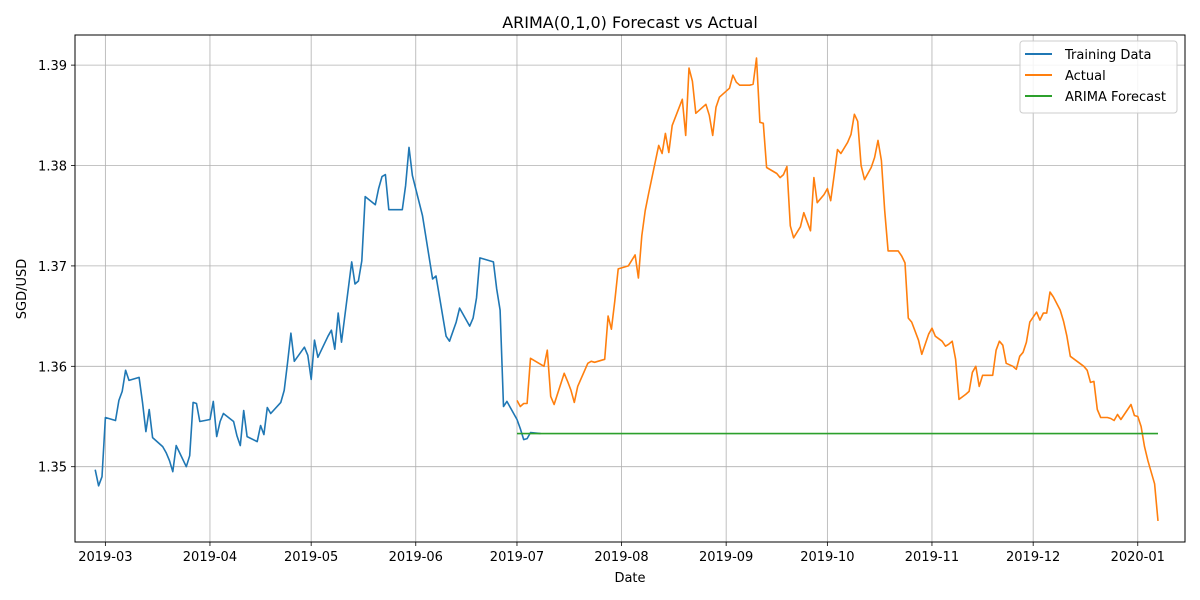 The image size is (1200, 600). I want to click on legend-box, so click(1098, 77).